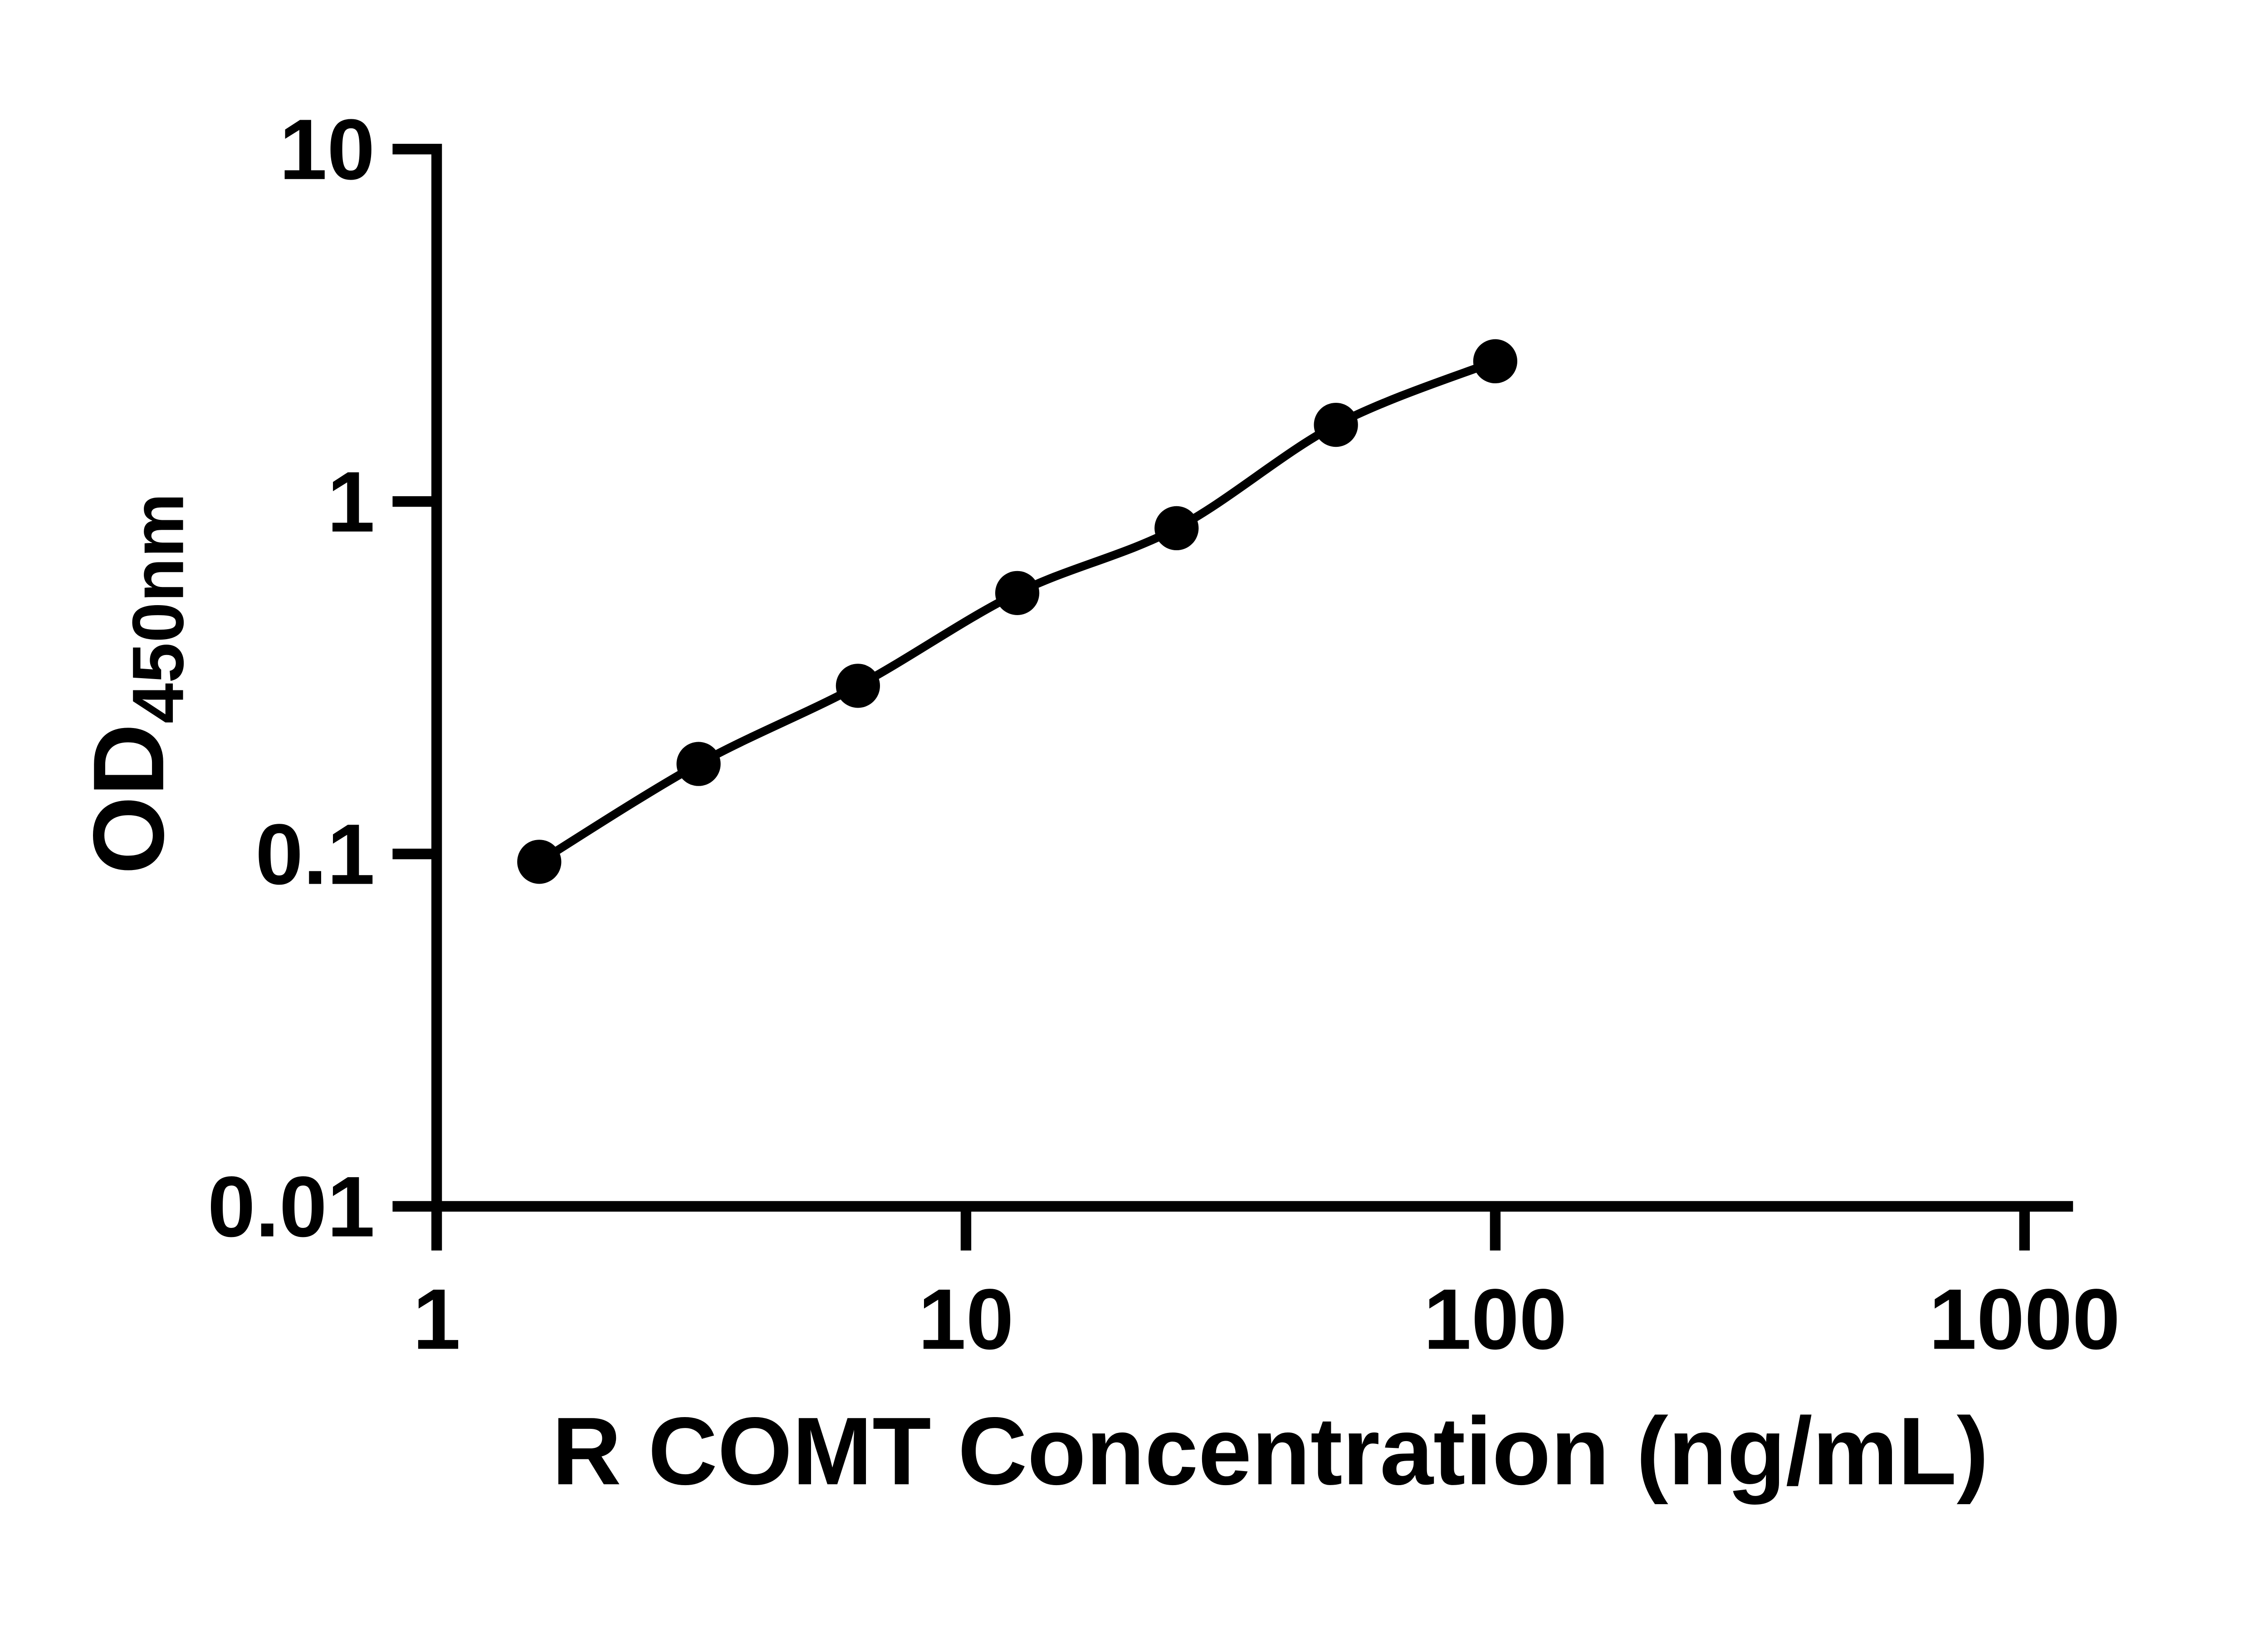  What do you see at coordinates (2025, 1319) in the screenshot?
I see `x-tick-label: 1000` at bounding box center [2025, 1319].